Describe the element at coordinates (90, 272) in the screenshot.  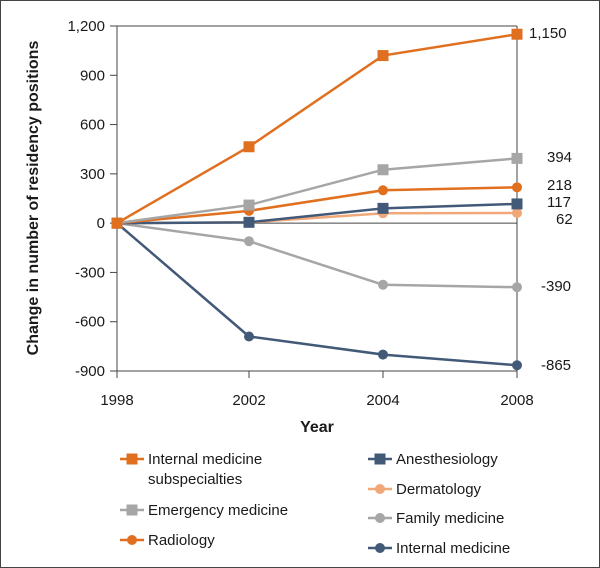
I see `y-tick-label: -300` at that location.